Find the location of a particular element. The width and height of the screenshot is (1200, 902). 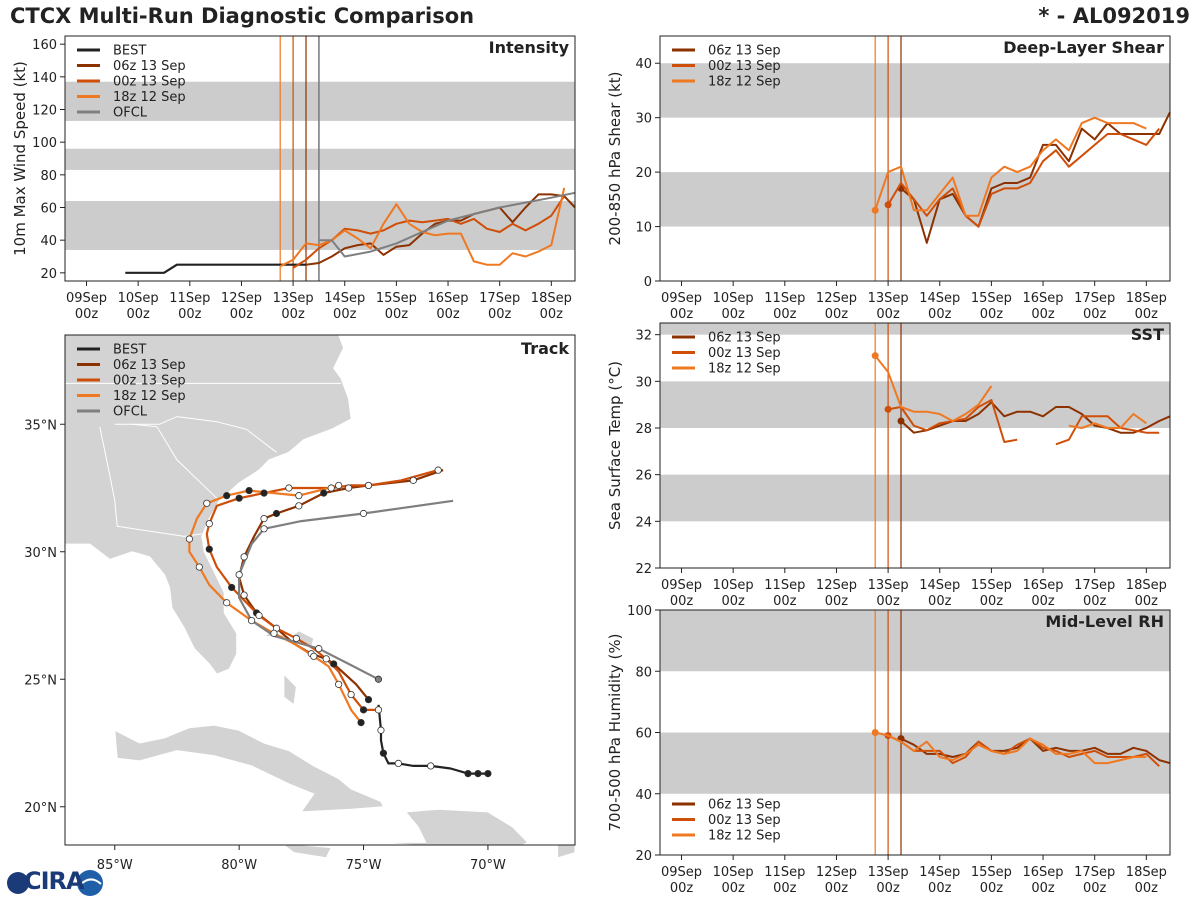

cira-logo-graphic is located at coordinates (55, 883).